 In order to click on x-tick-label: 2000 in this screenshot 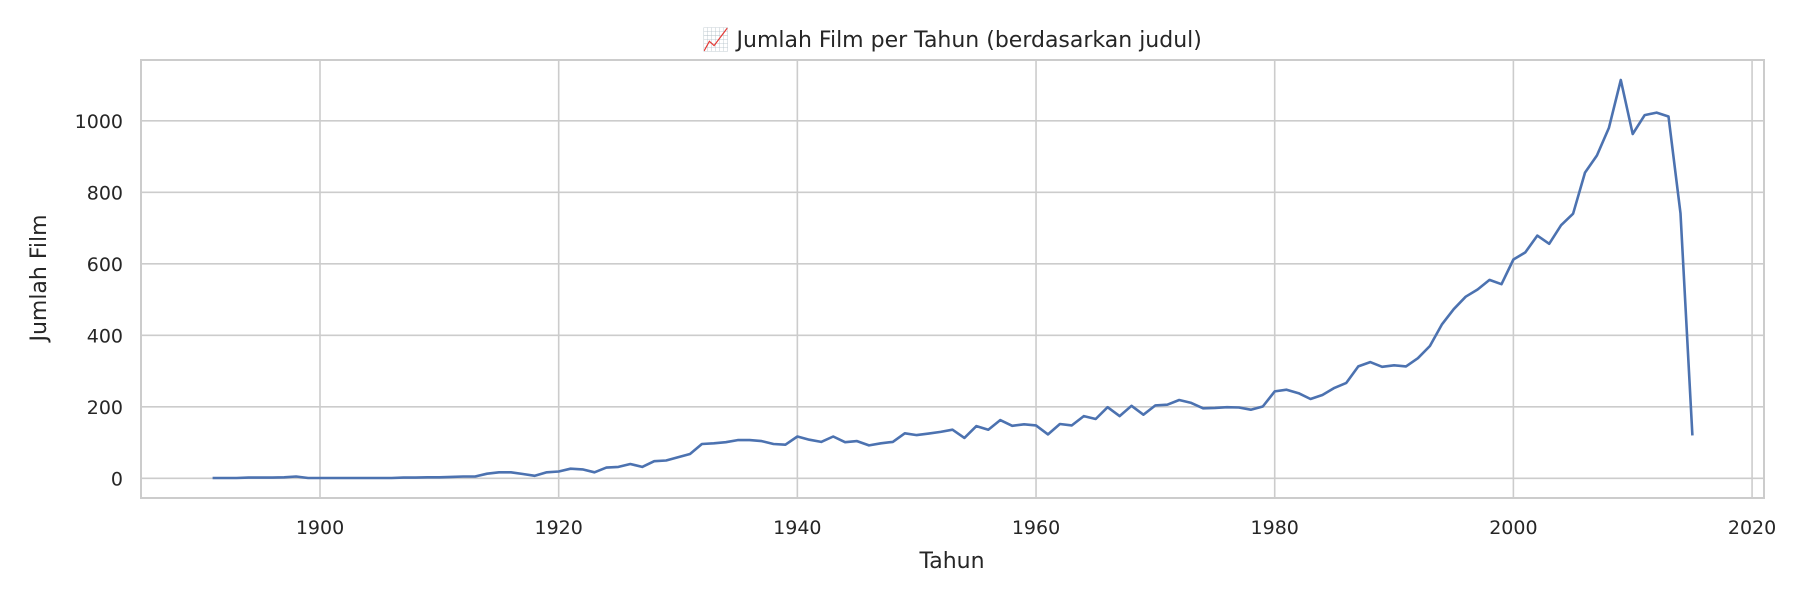, I will do `click(1513, 528)`.